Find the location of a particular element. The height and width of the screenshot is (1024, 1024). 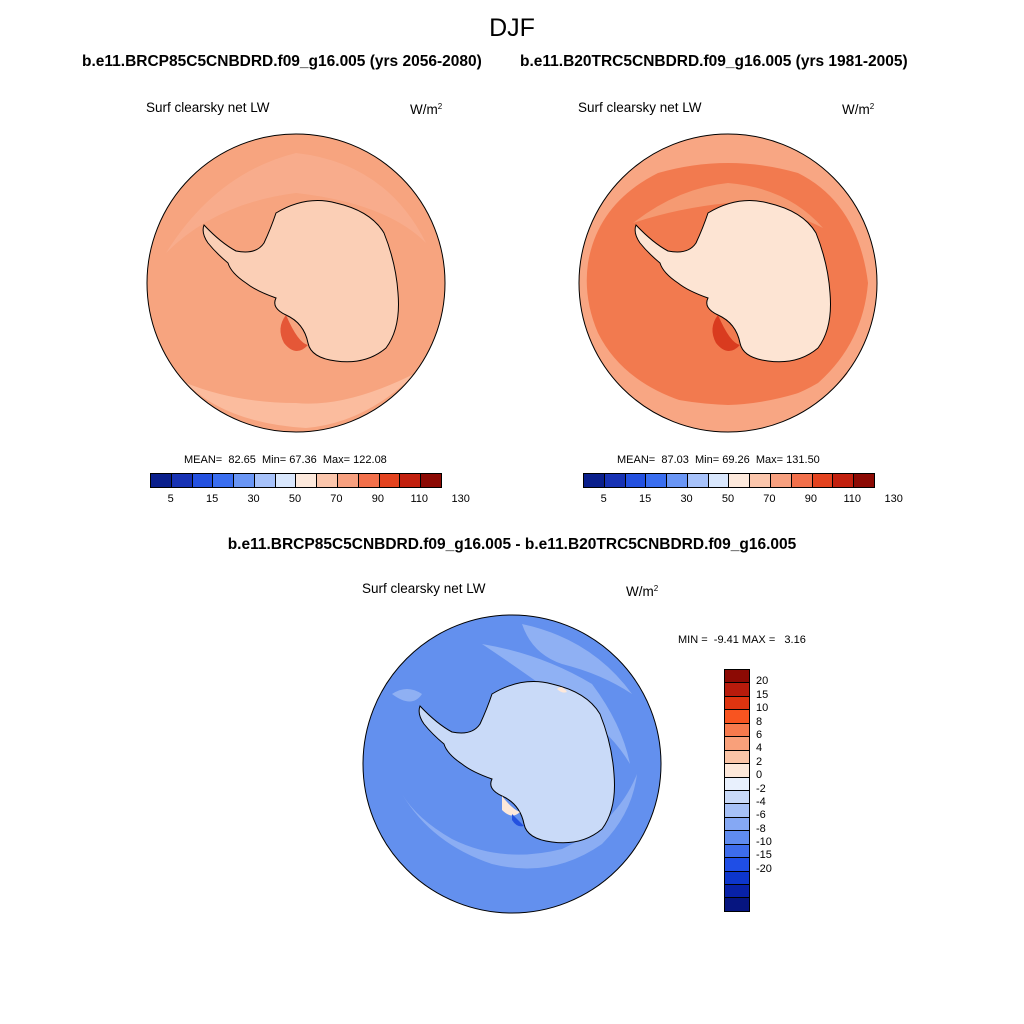

colorbar-tick-label: 4 is located at coordinates (759, 748).